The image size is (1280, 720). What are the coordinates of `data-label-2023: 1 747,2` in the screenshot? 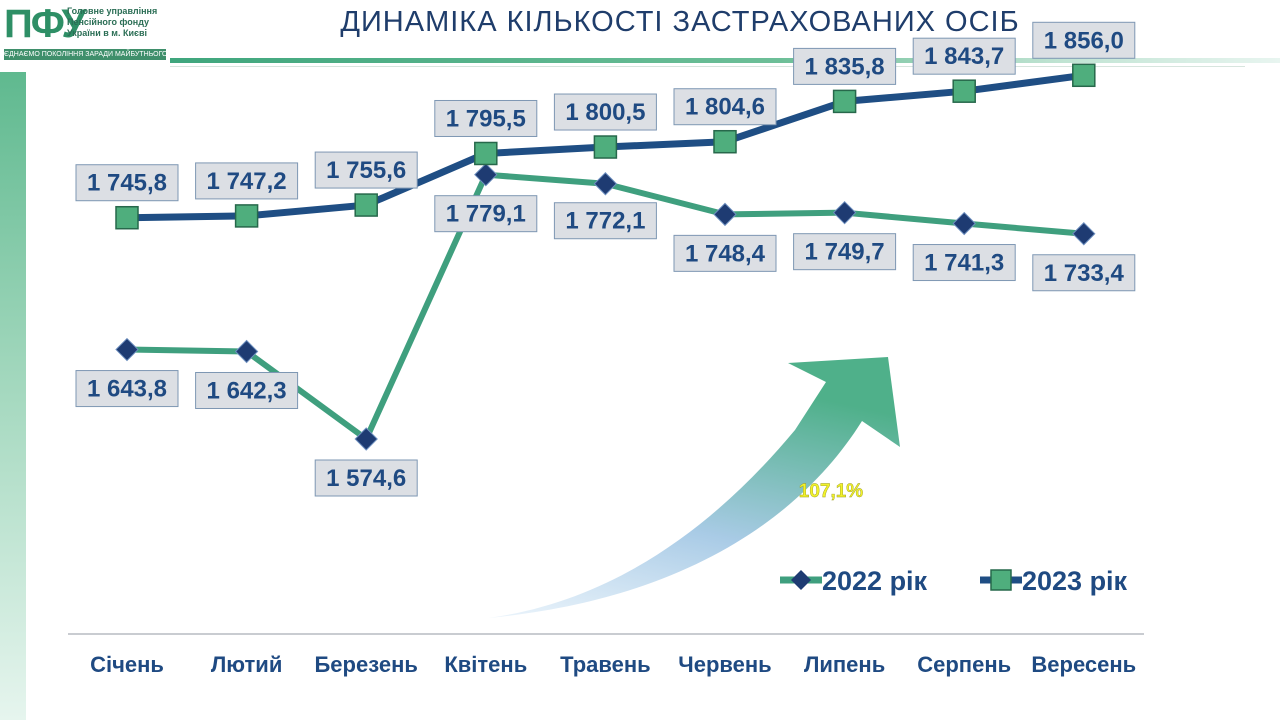 It's located at (247, 181).